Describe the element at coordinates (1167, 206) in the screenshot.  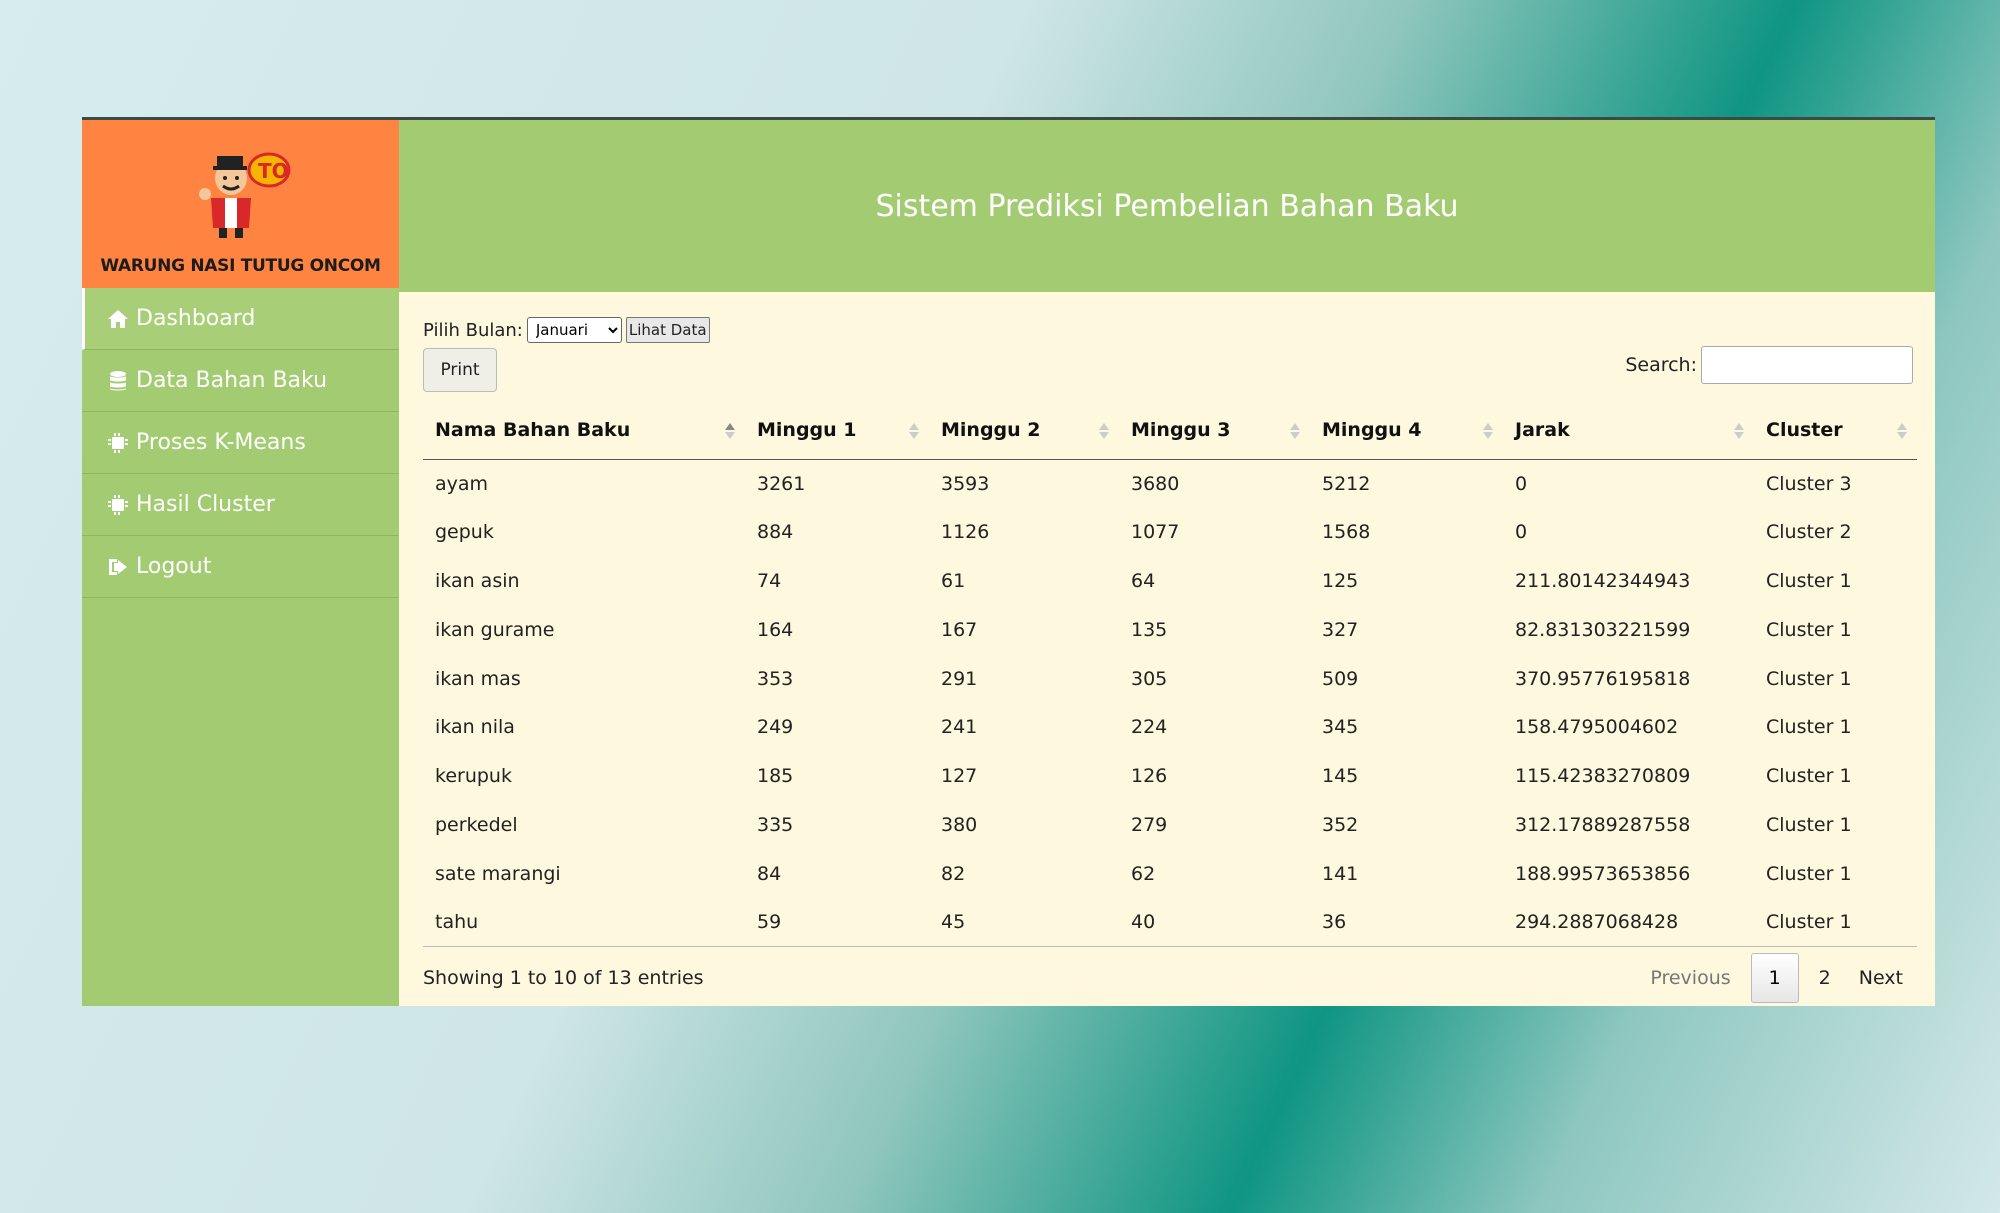
I see `page-title: Sistem Prediksi Pembelian Bahan Baku` at that location.